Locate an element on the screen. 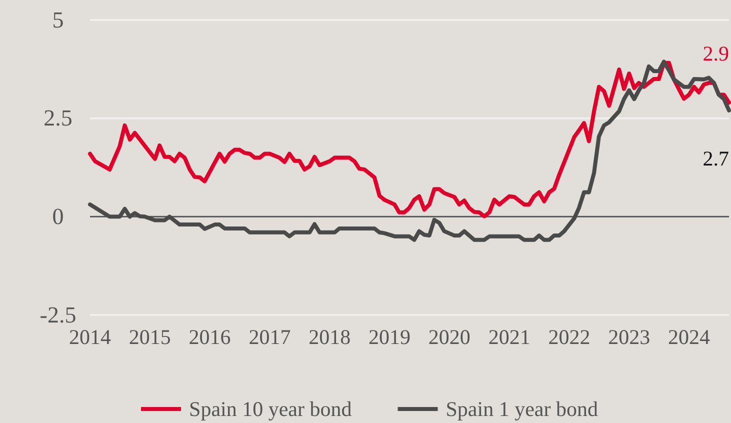 This screenshot has width=731, height=423. y-tick-label: -2.5 is located at coordinates (58, 315).